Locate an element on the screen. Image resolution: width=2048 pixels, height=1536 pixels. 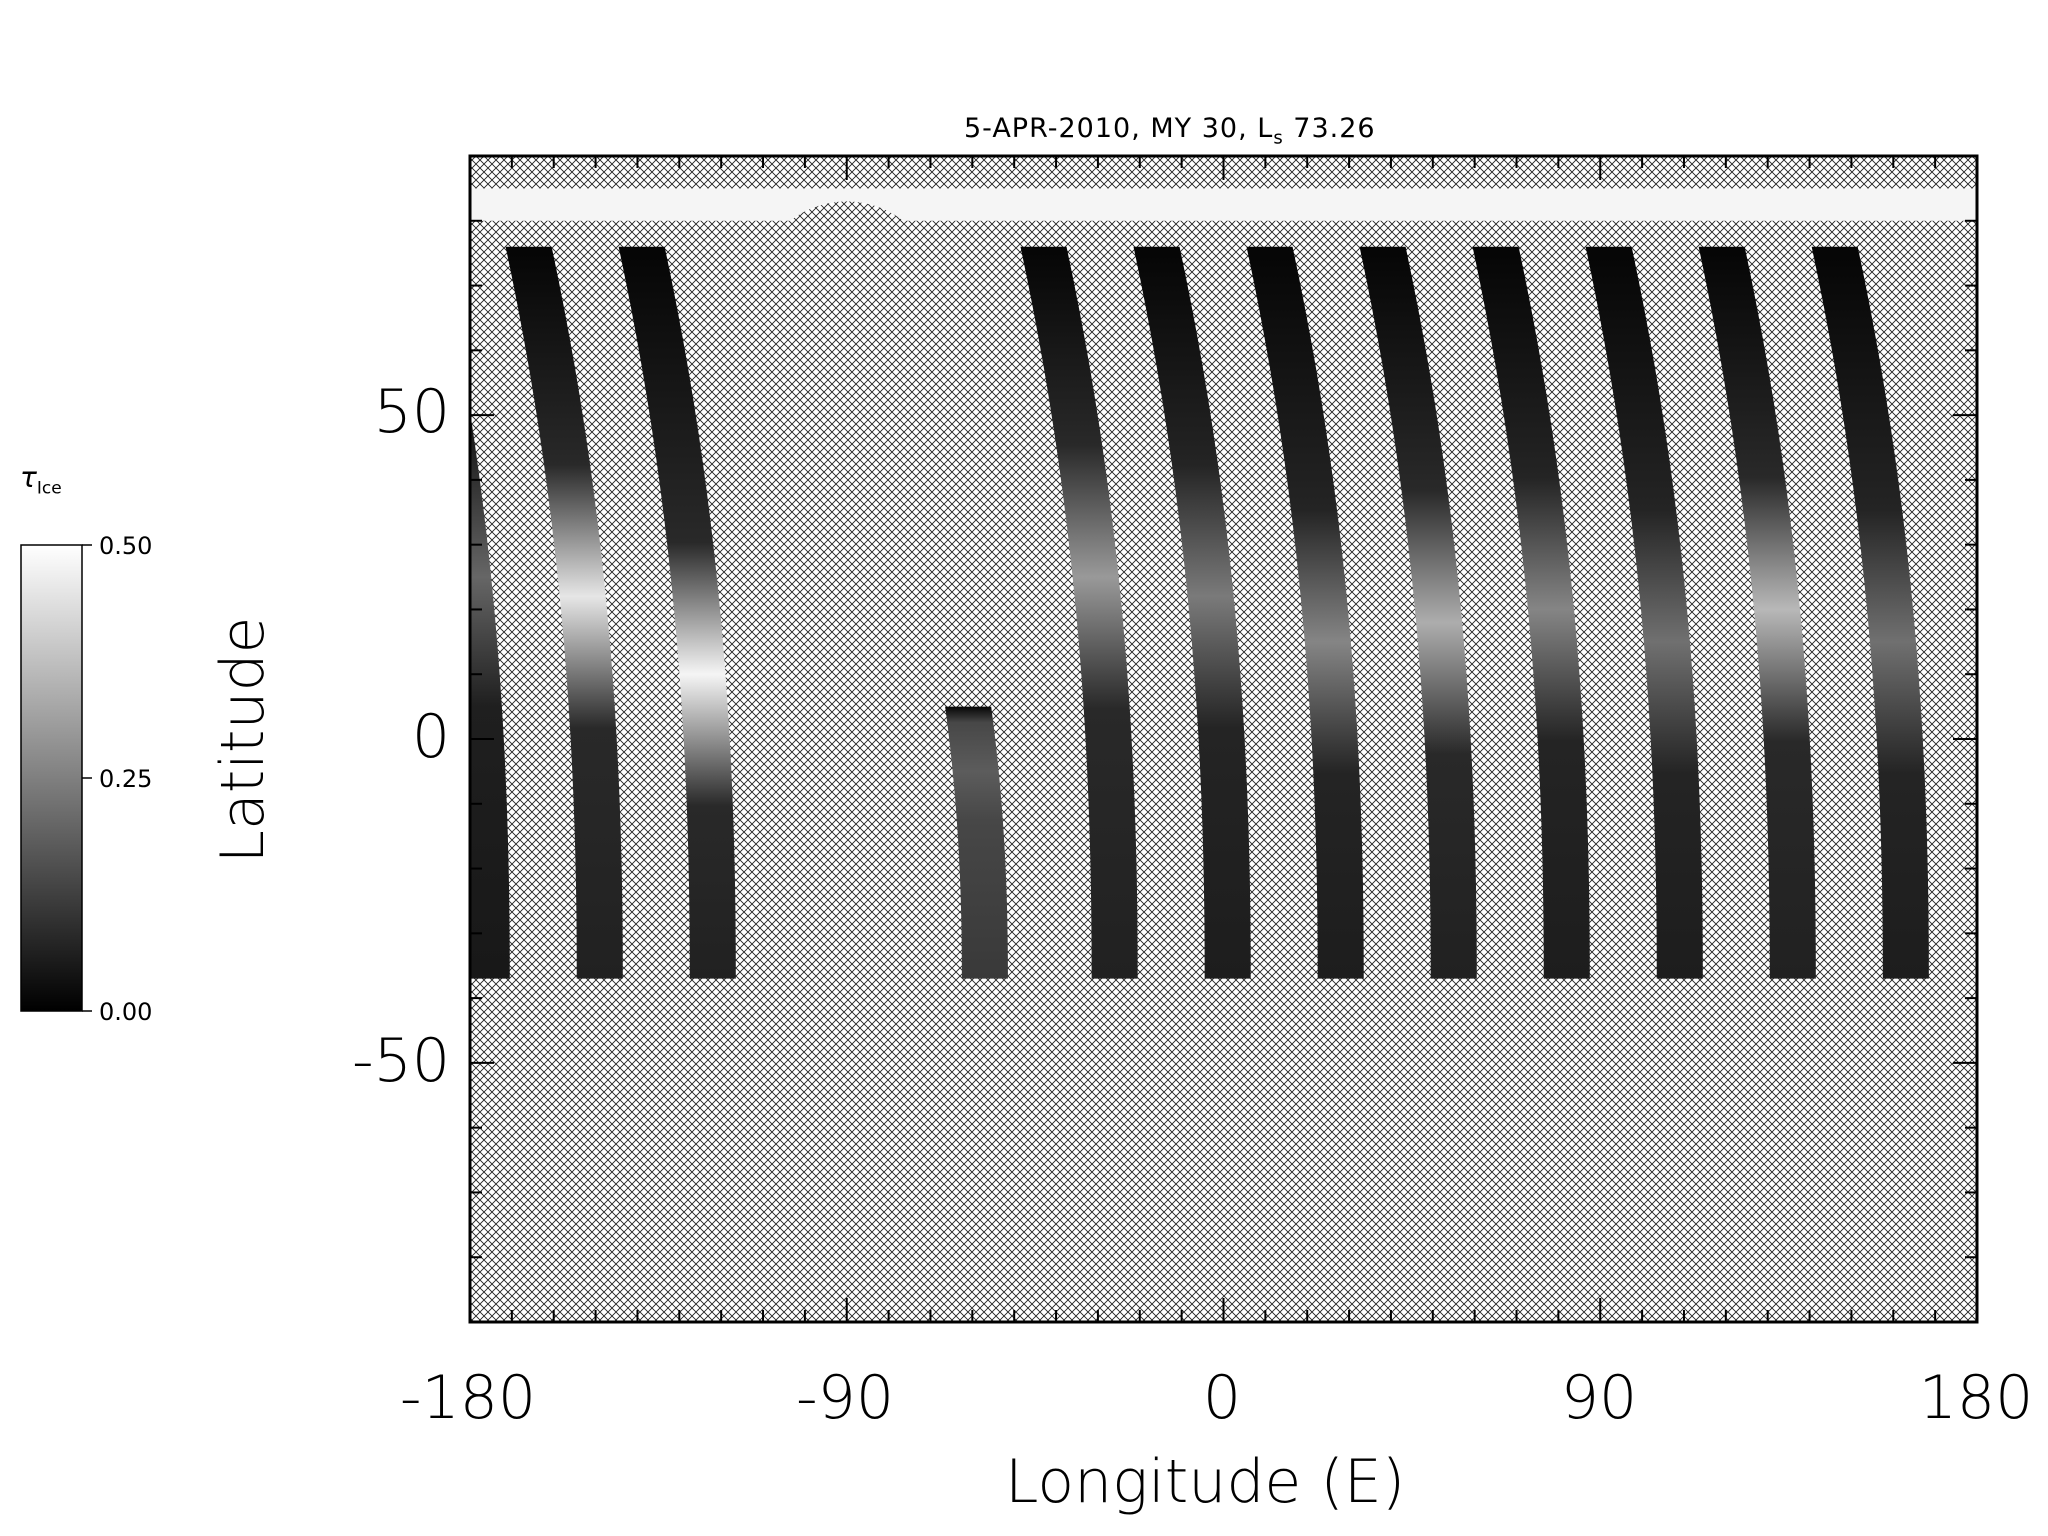
x-tick-label: -180 is located at coordinates (468, 1398).